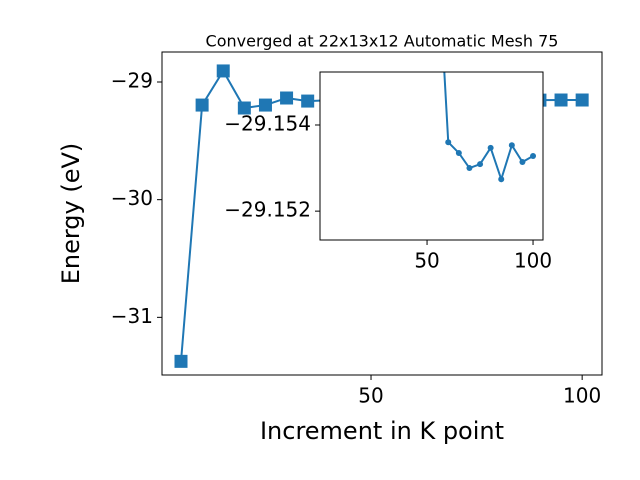 The width and height of the screenshot is (640, 480). I want to click on y-tick-label: −29.154, so click(267, 123).